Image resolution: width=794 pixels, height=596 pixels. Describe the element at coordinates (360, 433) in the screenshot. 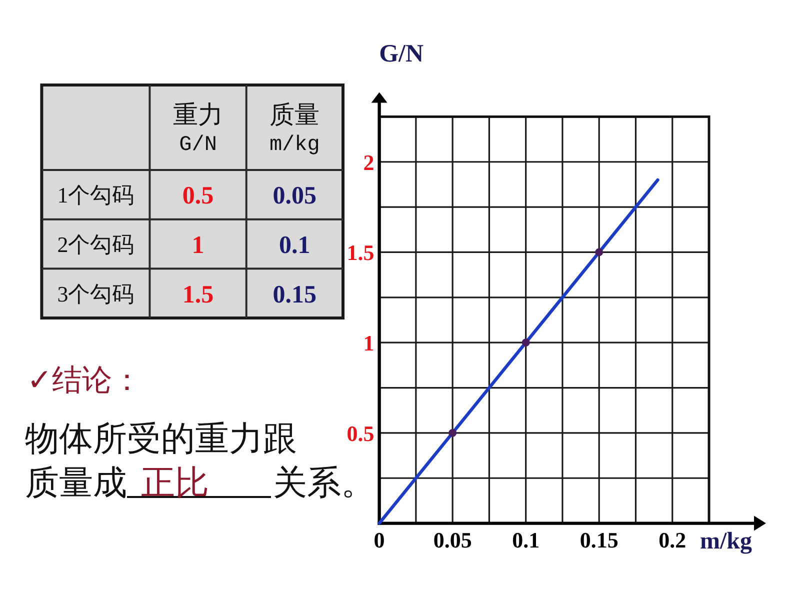

I see `y-tick-label: 0.5` at that location.